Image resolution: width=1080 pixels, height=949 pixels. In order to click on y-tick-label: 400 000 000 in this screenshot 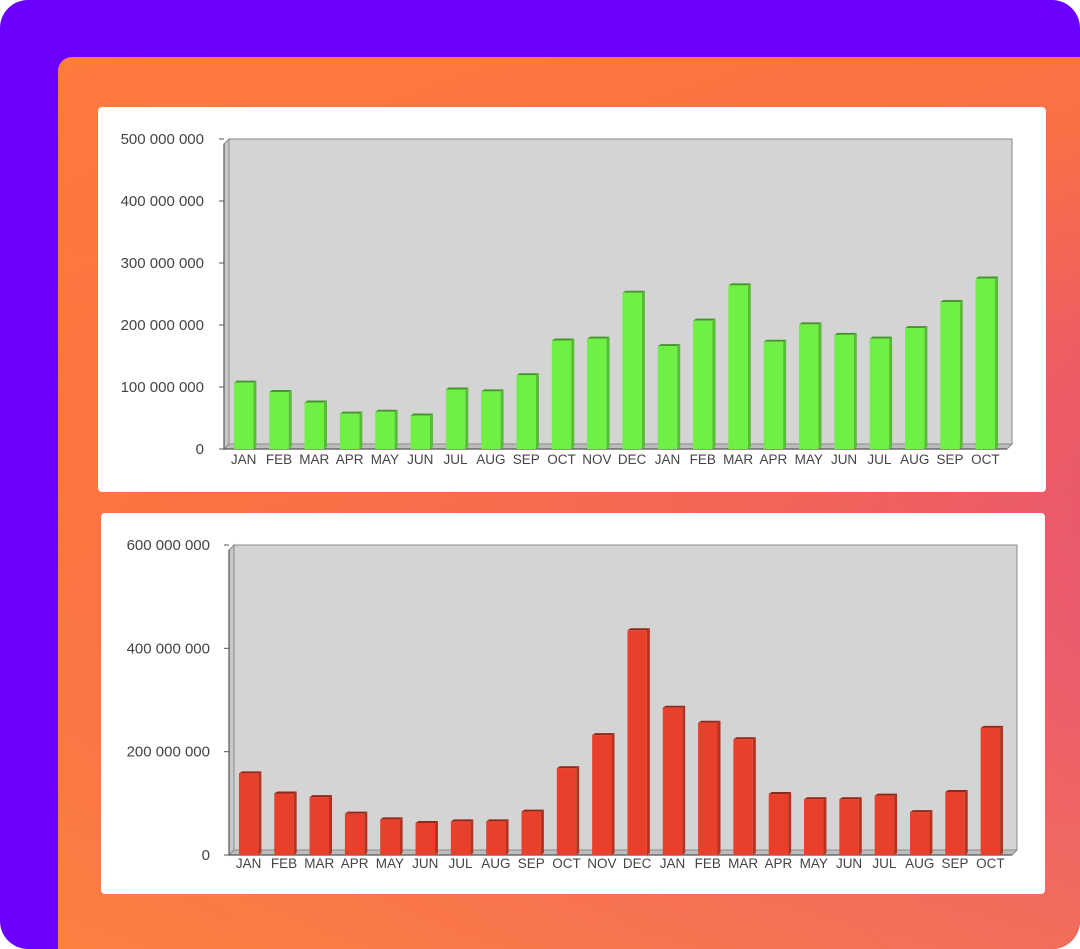, I will do `click(168, 648)`.